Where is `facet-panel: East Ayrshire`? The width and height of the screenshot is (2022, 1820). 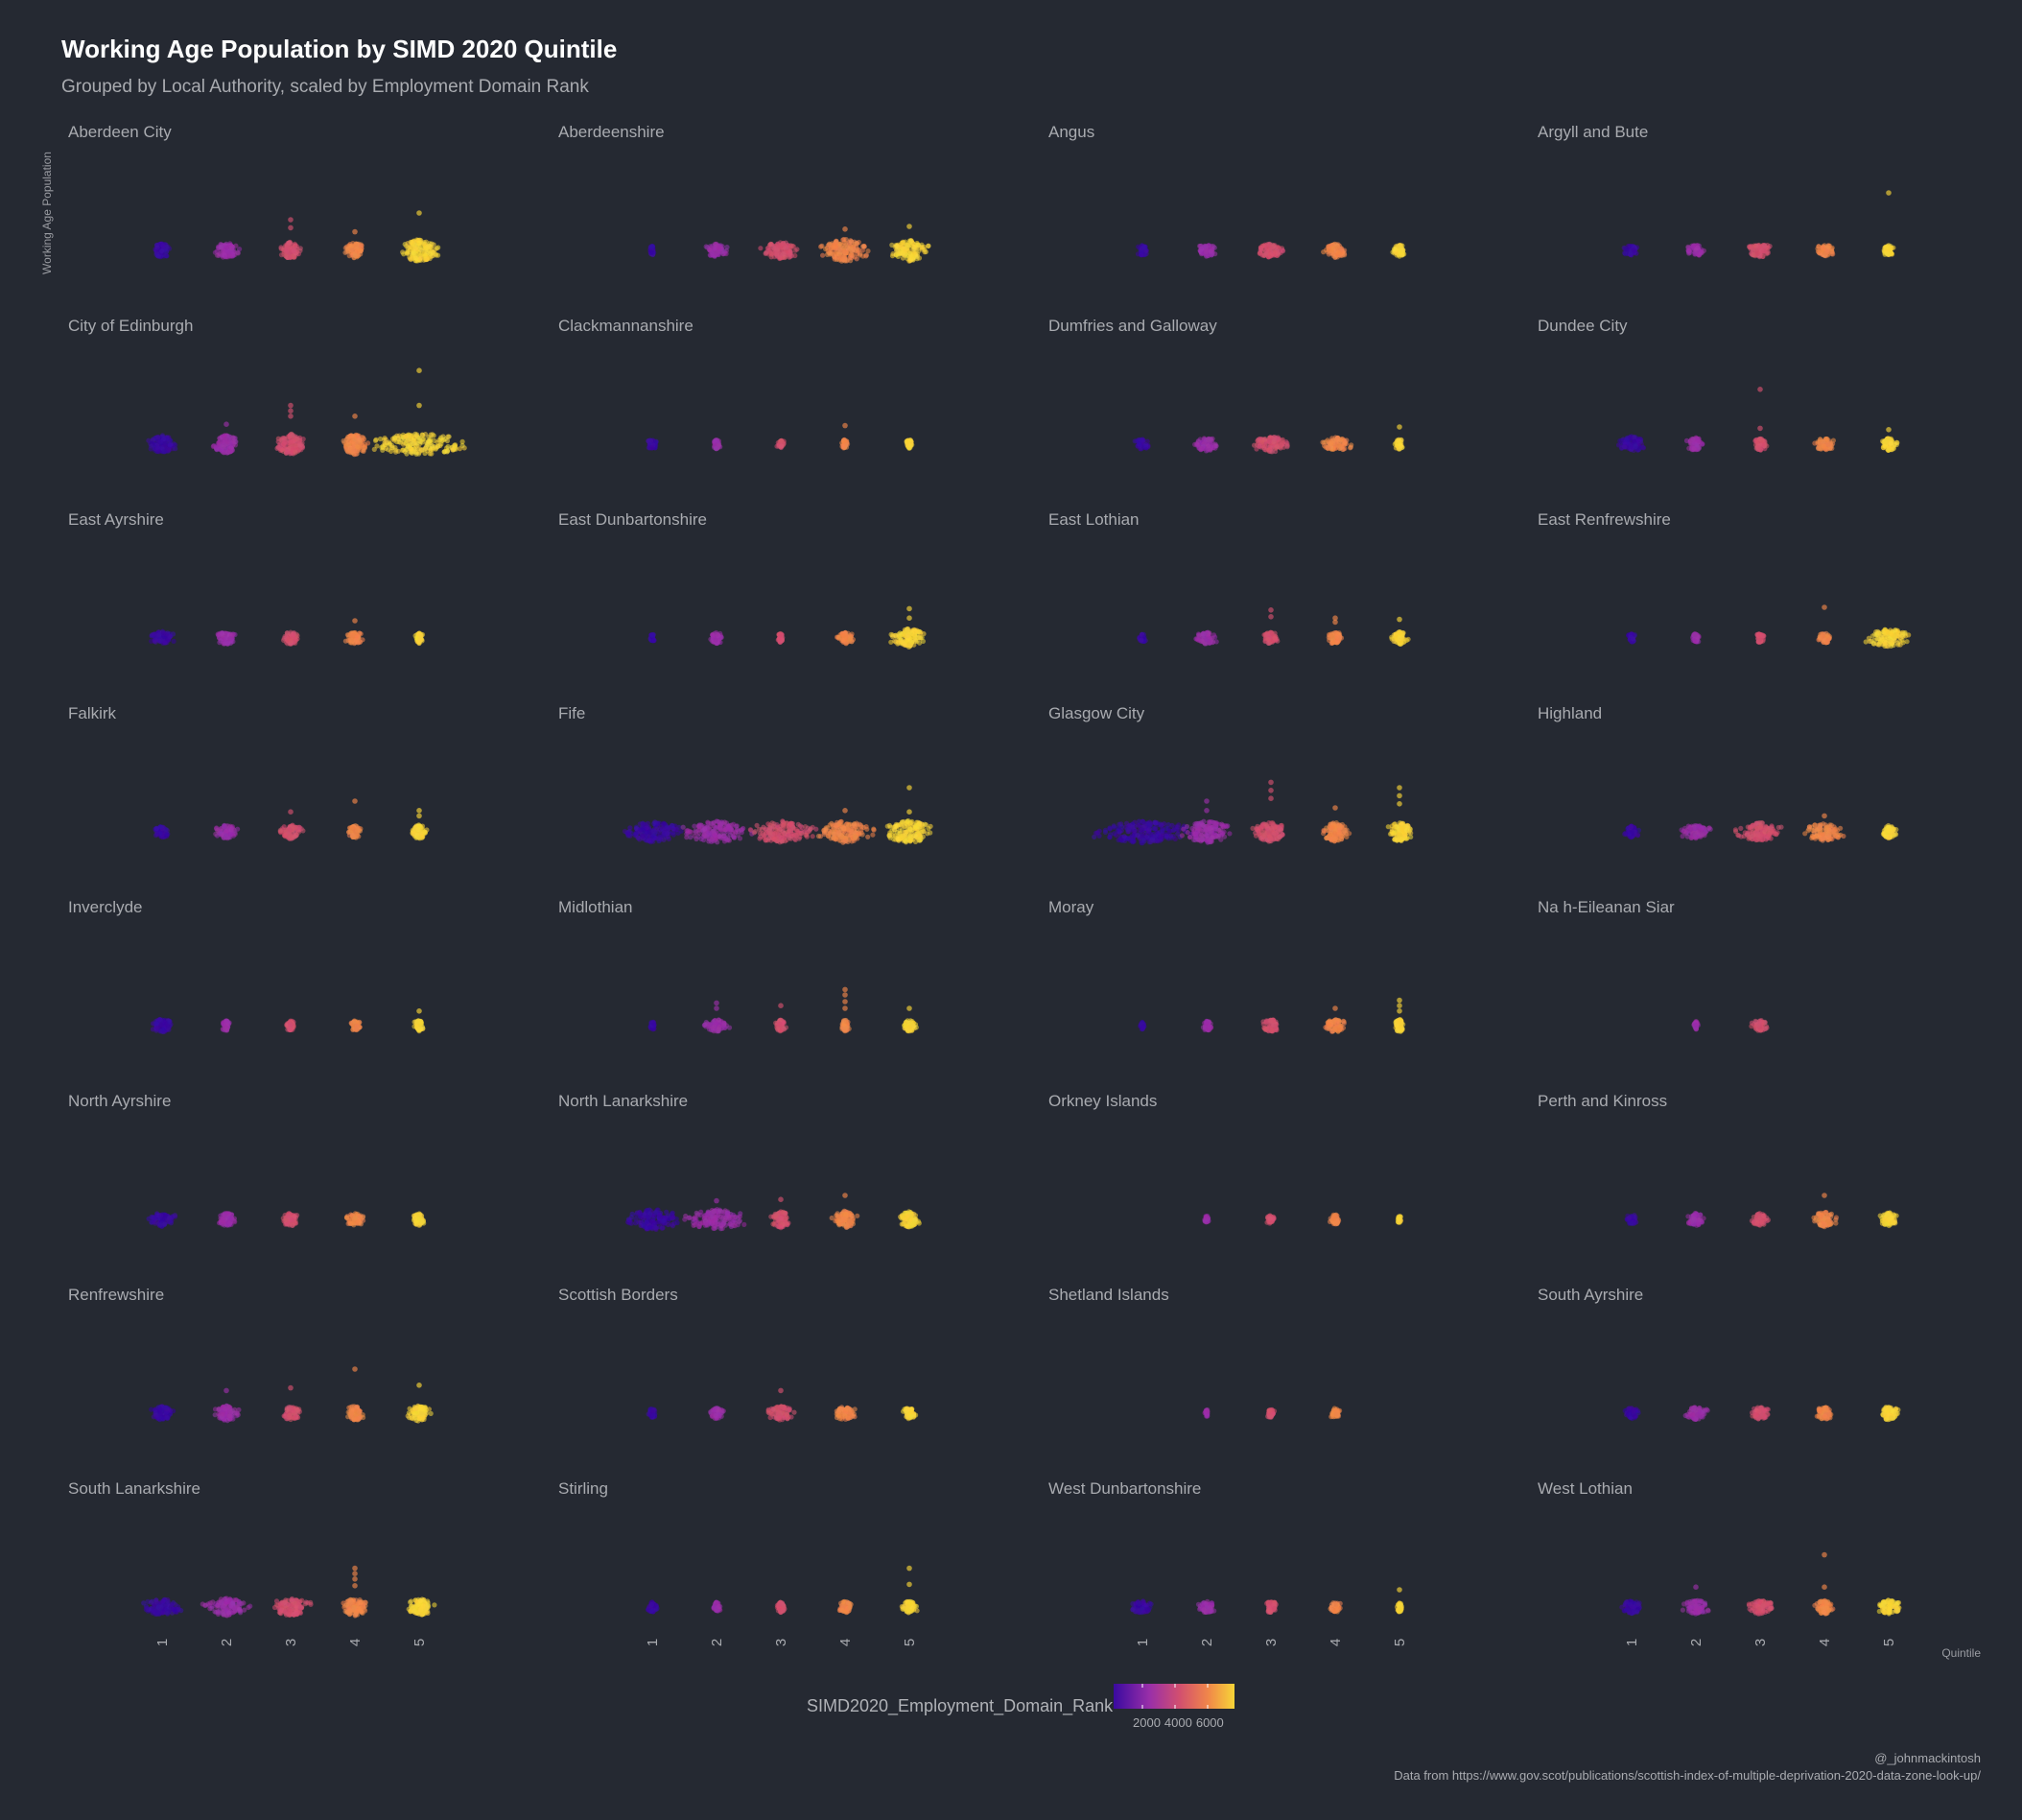 facet-panel: East Ayrshire is located at coordinates (247, 578).